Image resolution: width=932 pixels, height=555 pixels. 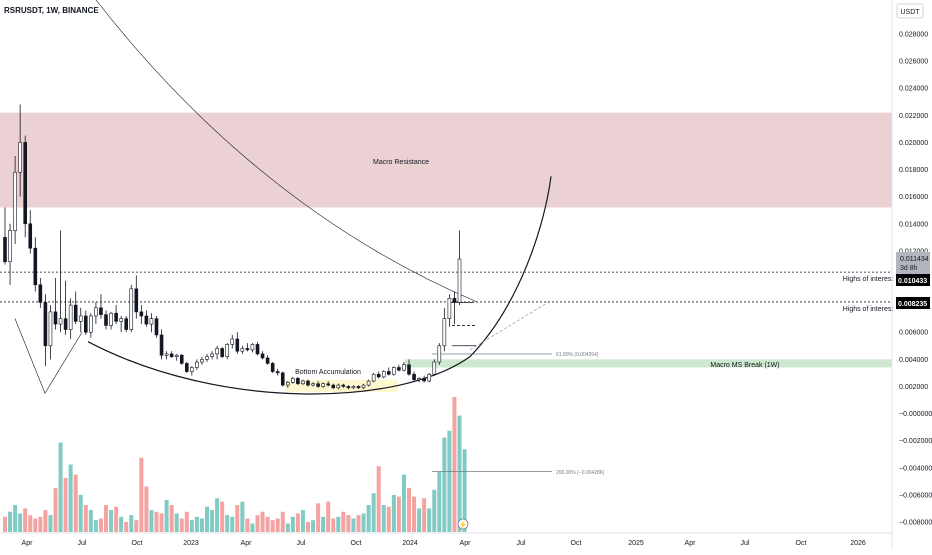 I want to click on high-price-tag-2-value: 0.008235, so click(x=912, y=304).